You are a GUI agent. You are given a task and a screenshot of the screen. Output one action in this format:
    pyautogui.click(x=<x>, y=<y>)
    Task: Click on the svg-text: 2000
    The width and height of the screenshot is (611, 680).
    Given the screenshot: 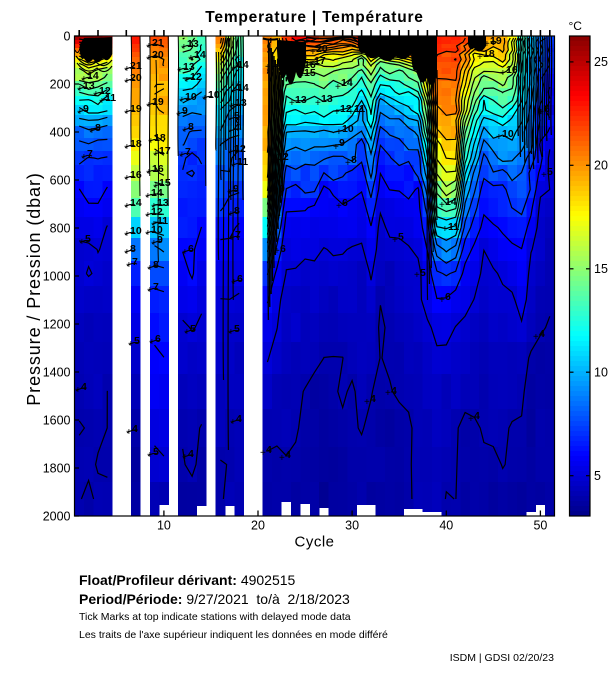 What is the action you would take?
    pyautogui.click(x=57, y=516)
    